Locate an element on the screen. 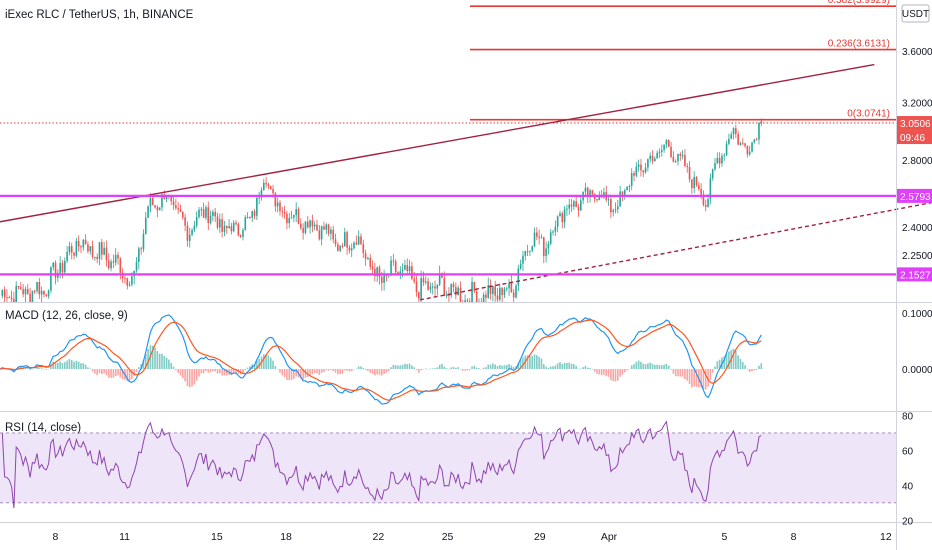 The image size is (932, 550). price-tick-label: 2.2500 is located at coordinates (917, 256).